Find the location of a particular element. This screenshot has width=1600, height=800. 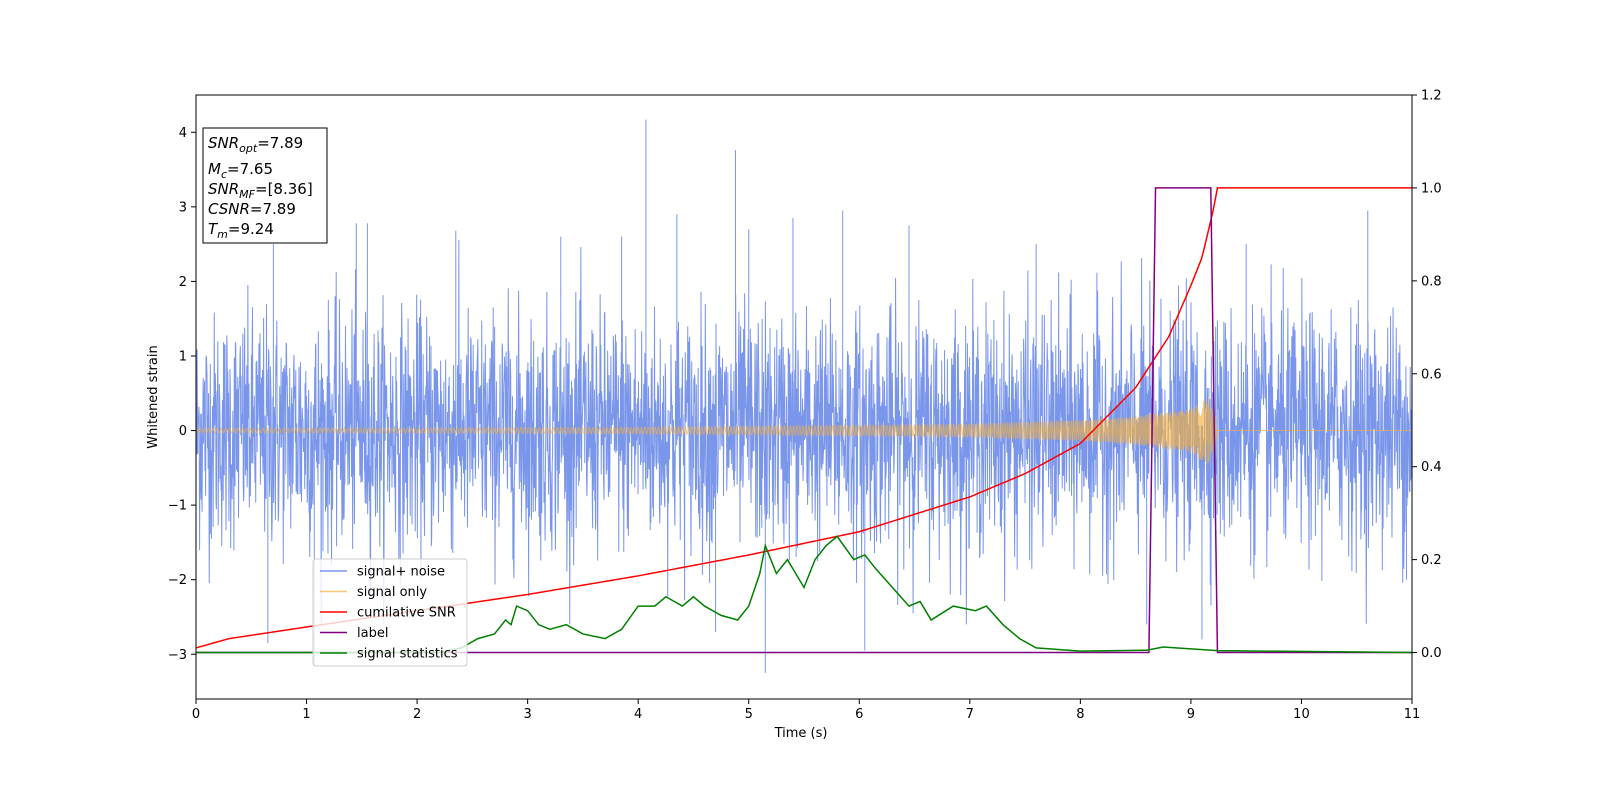

y-left-tick-label: 1 is located at coordinates (183, 356).